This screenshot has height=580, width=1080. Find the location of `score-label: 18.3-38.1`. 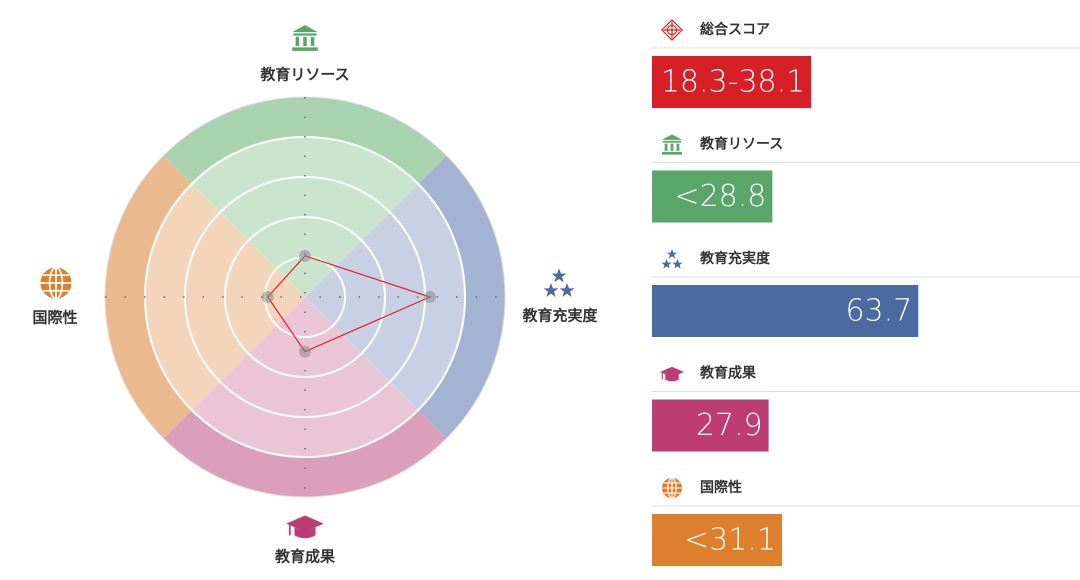

score-label: 18.3-38.1 is located at coordinates (733, 82).